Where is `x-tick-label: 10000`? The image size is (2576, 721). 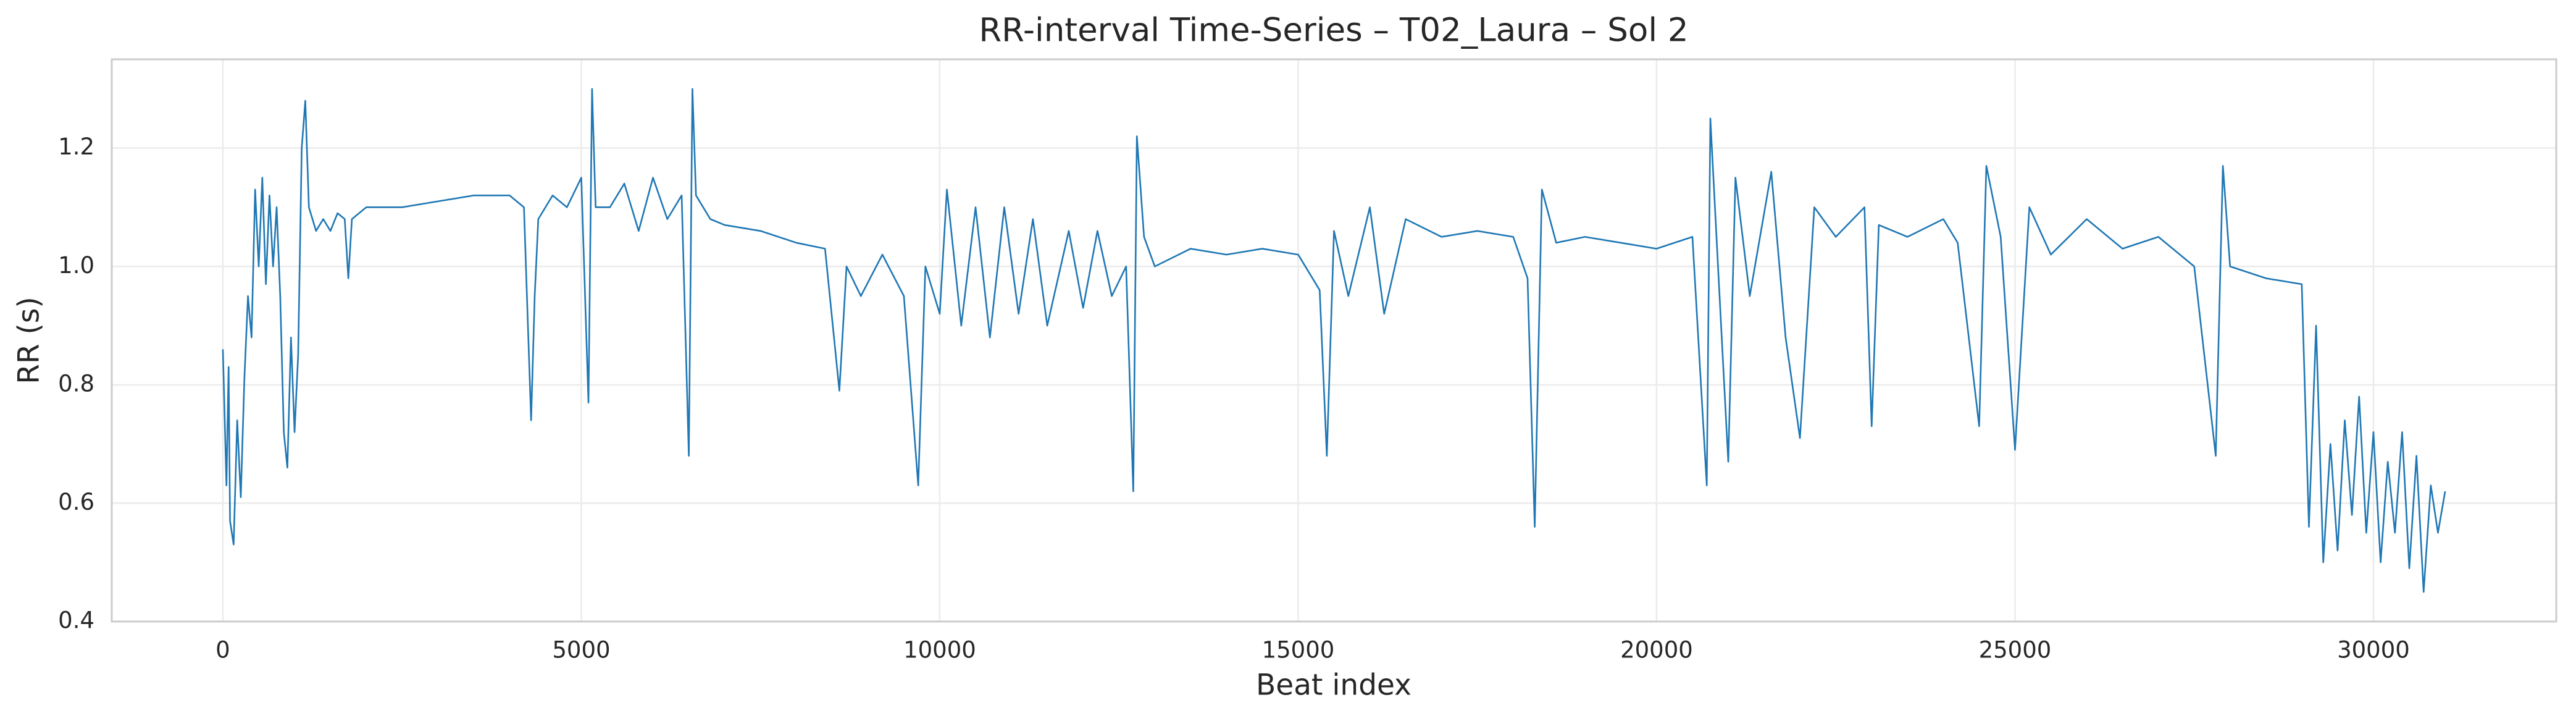 x-tick-label: 10000 is located at coordinates (939, 650).